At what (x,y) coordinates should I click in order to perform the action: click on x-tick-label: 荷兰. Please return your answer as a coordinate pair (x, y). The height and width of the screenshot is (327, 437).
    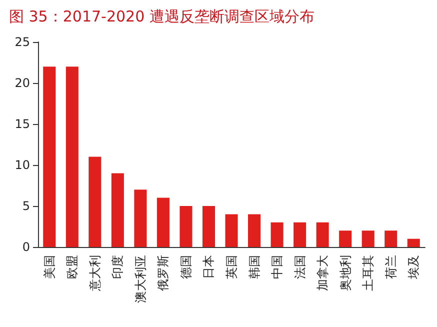
    Looking at the image, I should click on (391, 267).